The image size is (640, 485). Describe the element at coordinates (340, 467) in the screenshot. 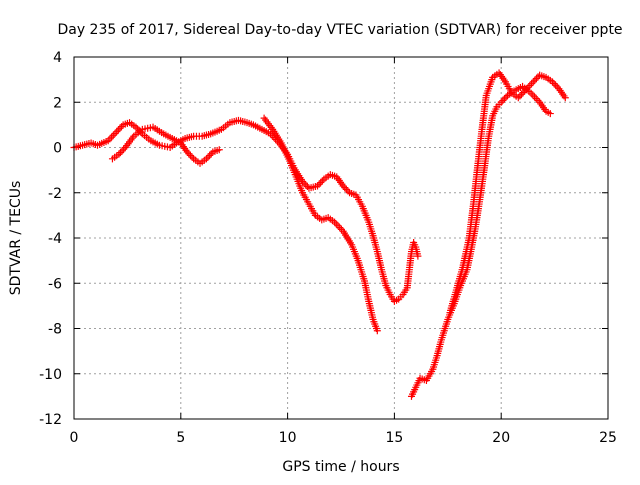

I see `x-axis-label: GPS time / hours` at that location.